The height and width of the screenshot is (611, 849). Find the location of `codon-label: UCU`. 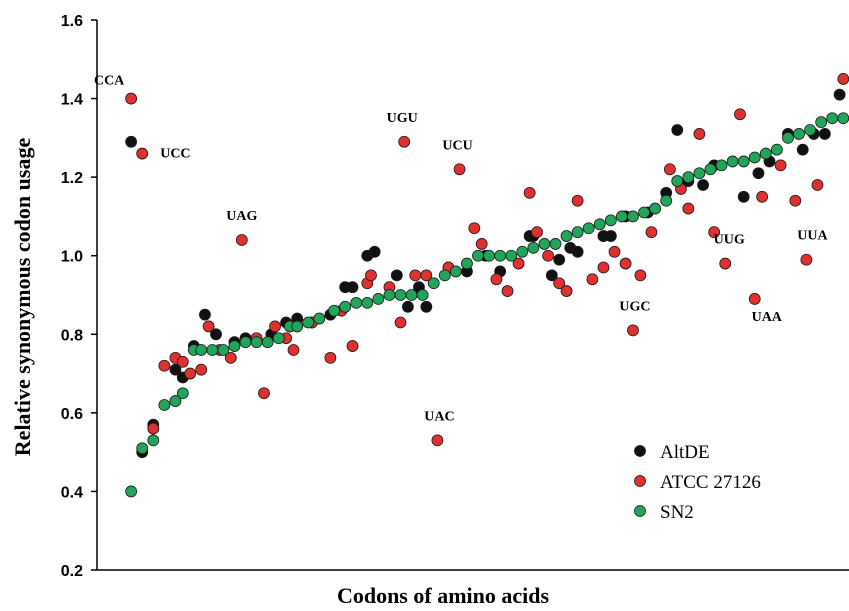

codon-label: UCU is located at coordinates (457, 145).